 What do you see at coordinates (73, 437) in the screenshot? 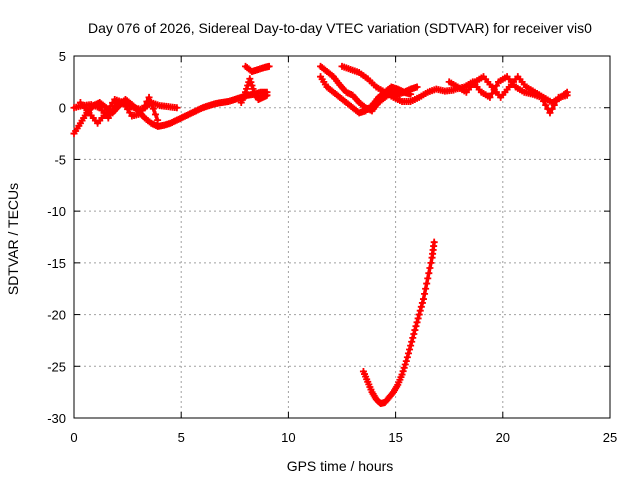
I see `x-tick-label: 0` at bounding box center [73, 437].